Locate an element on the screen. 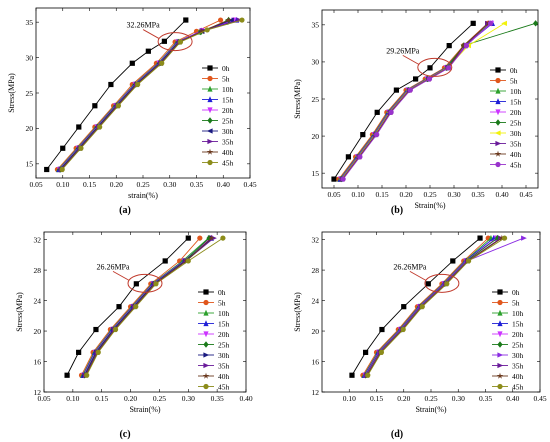  series-line-35h is located at coordinates (434, 306).